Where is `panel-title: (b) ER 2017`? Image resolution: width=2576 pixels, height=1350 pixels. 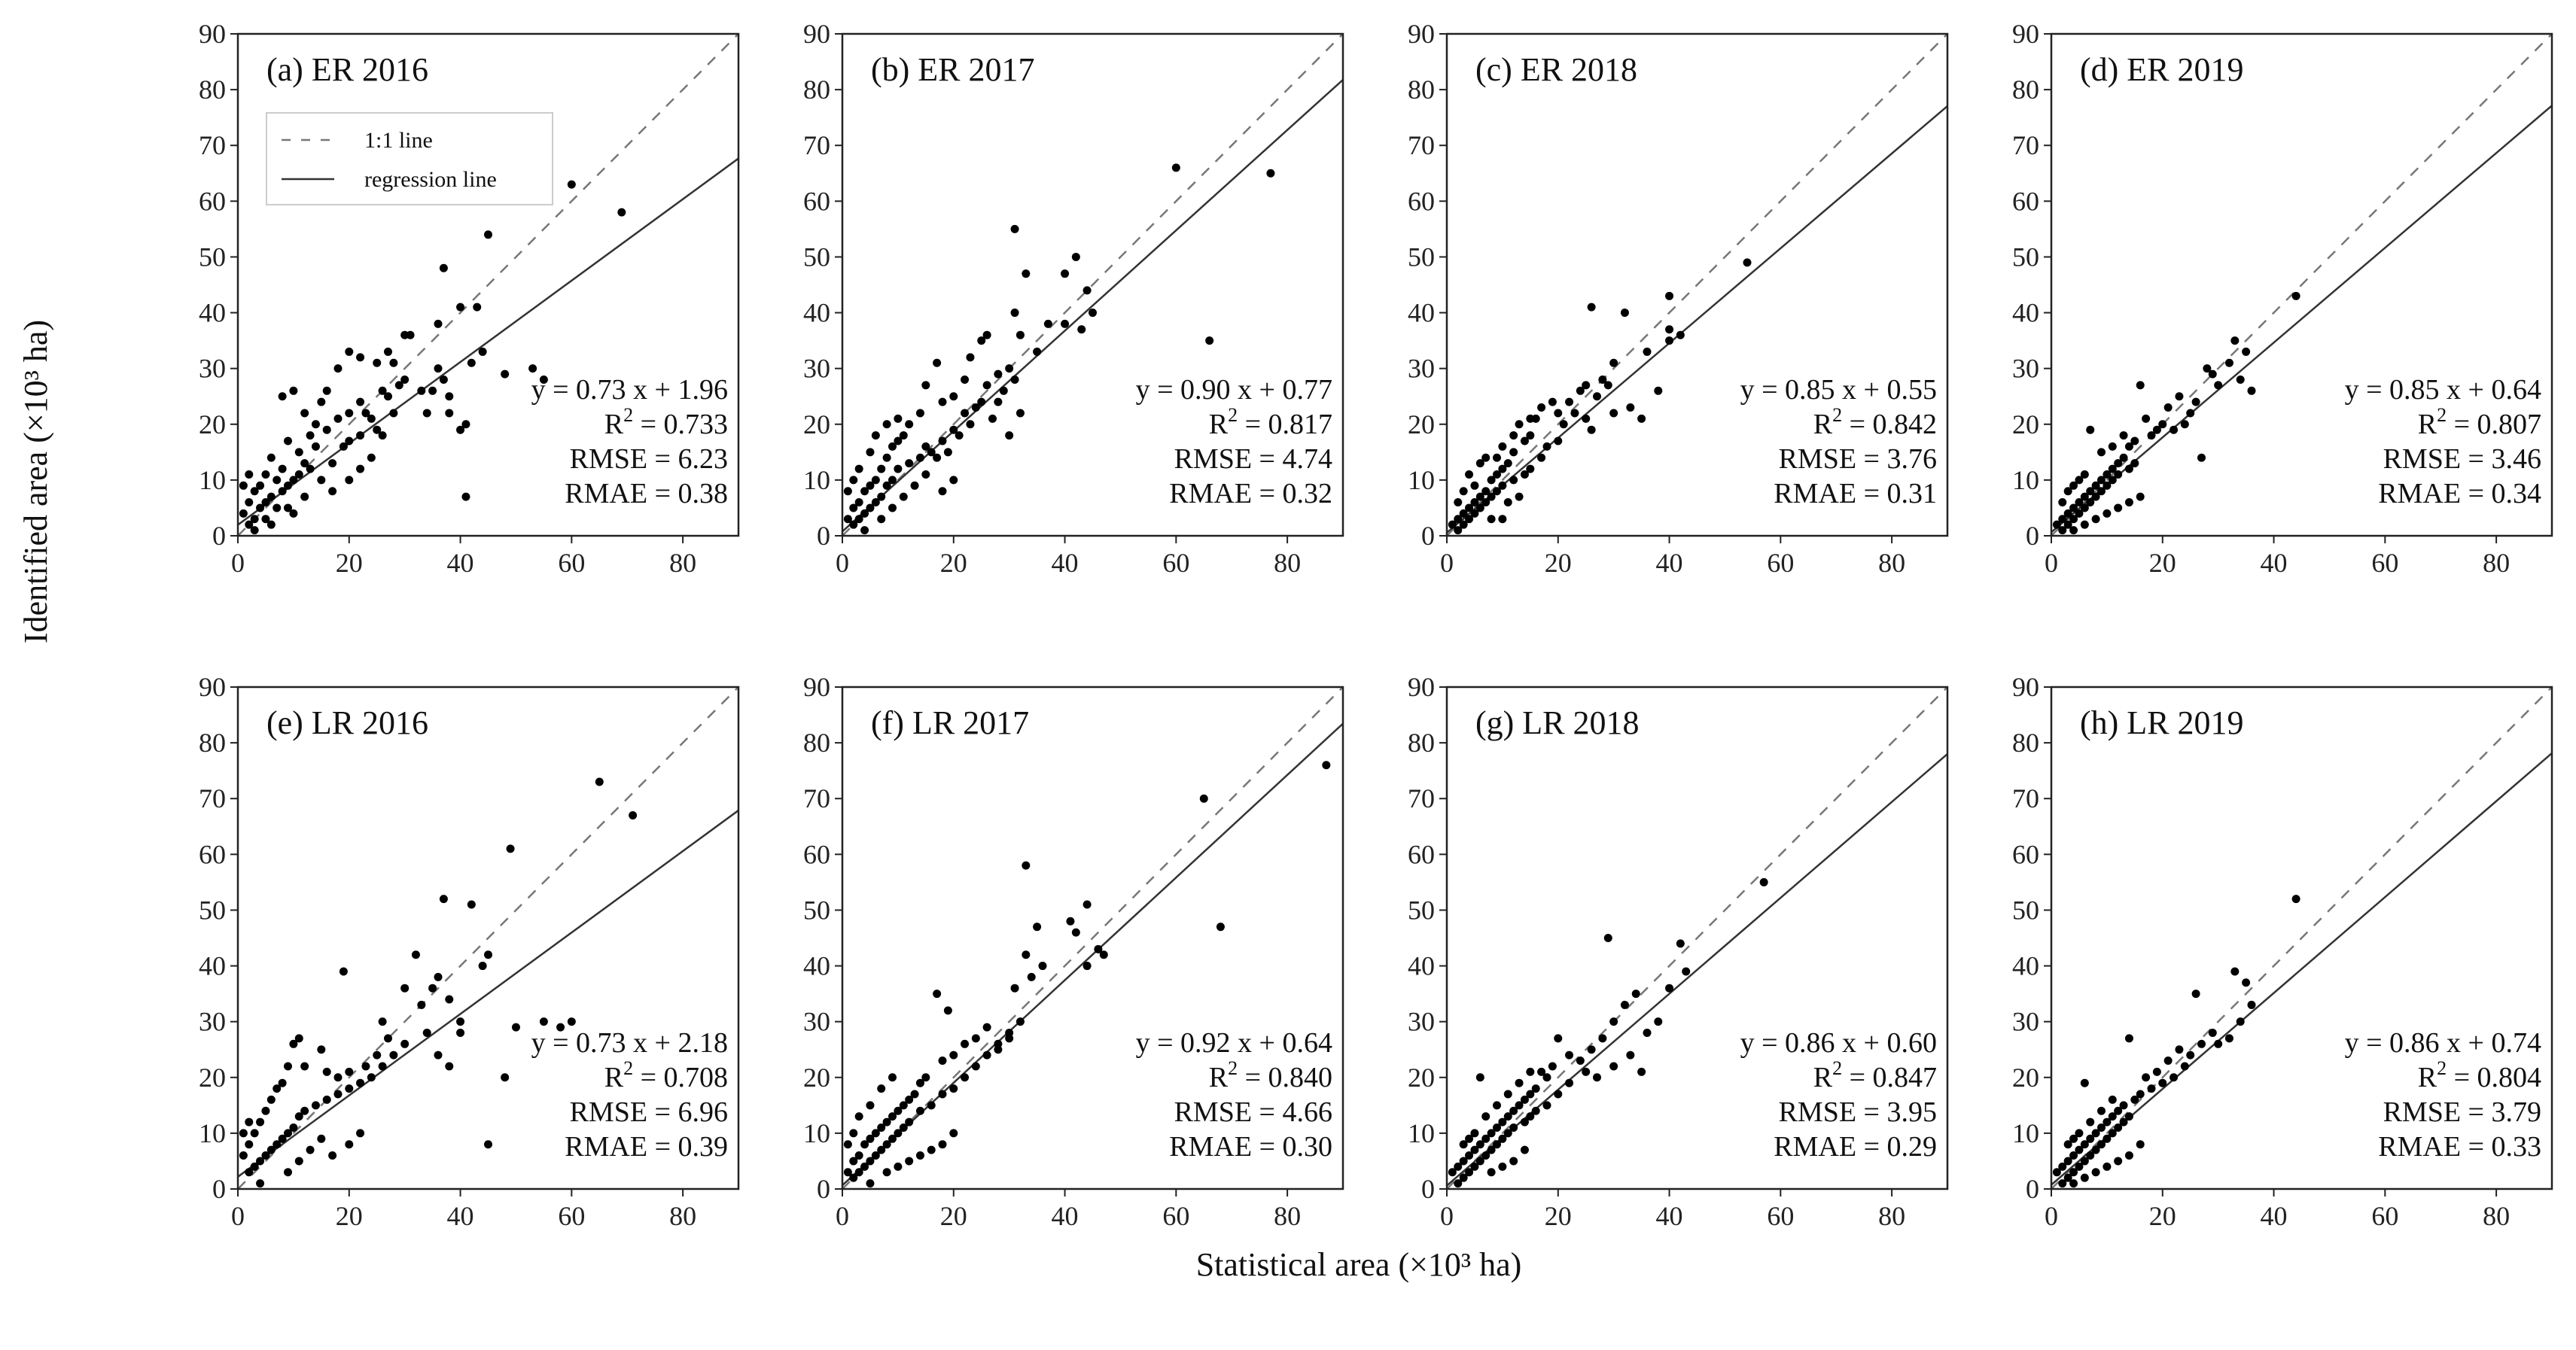
panel-title: (b) ER 2017 is located at coordinates (953, 69).